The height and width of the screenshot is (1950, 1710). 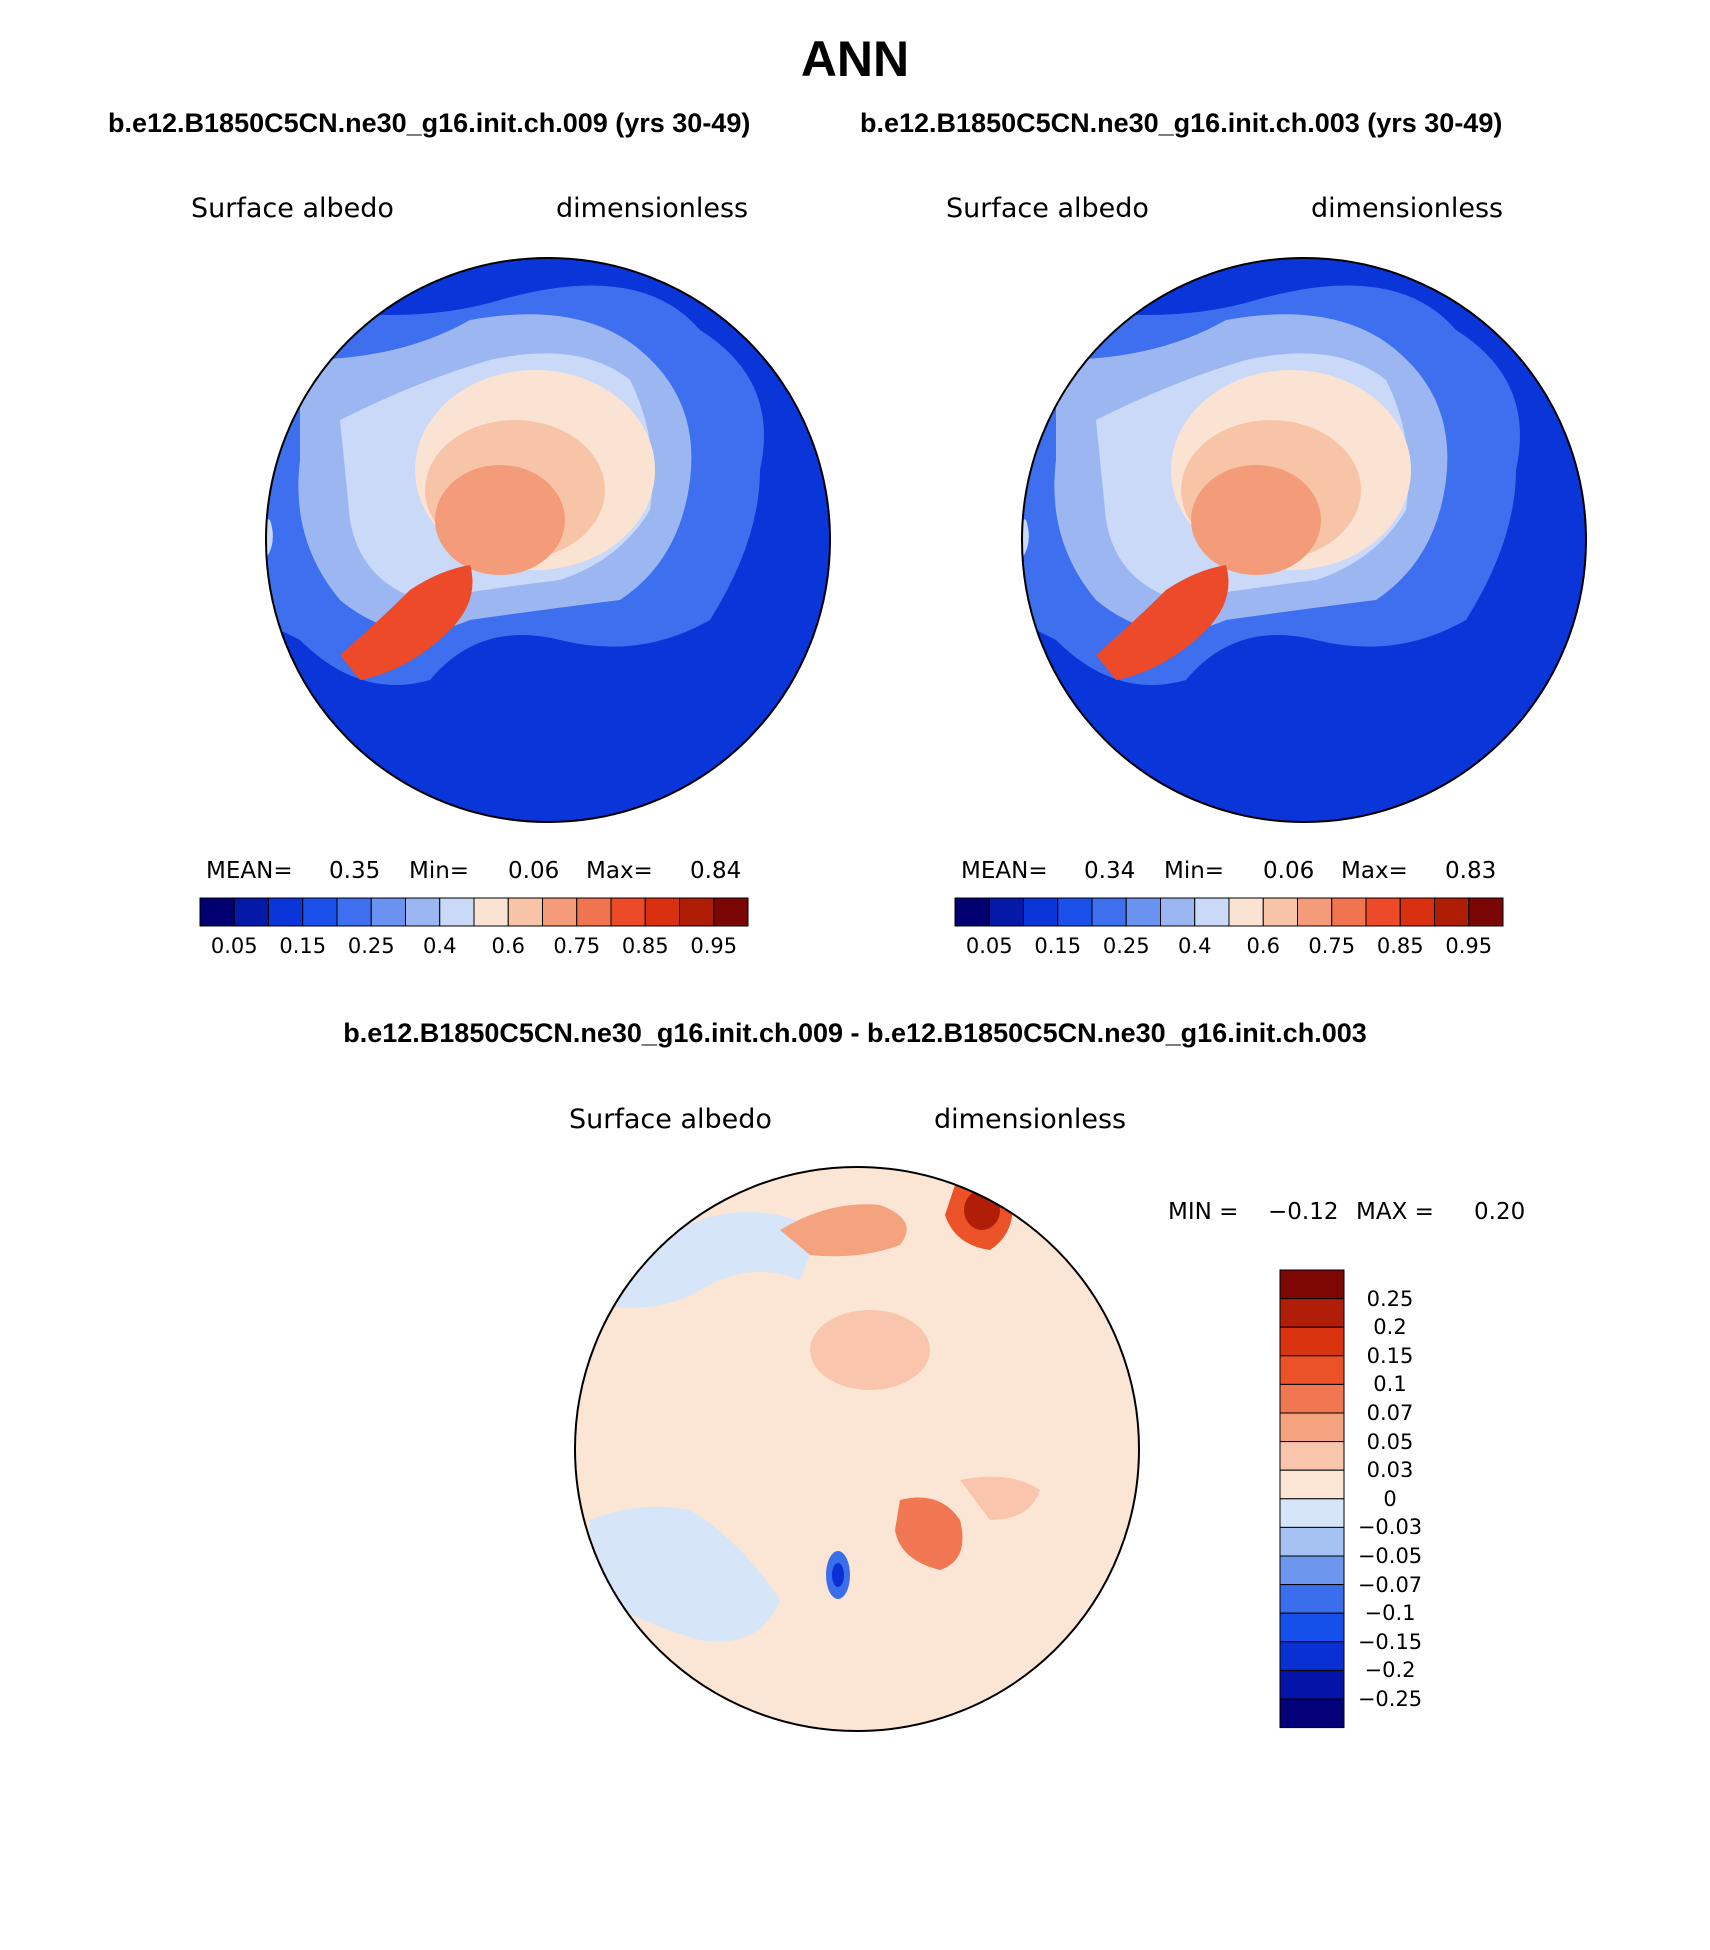 What do you see at coordinates (1304, 540) in the screenshot?
I see `panel2-albedo-field` at bounding box center [1304, 540].